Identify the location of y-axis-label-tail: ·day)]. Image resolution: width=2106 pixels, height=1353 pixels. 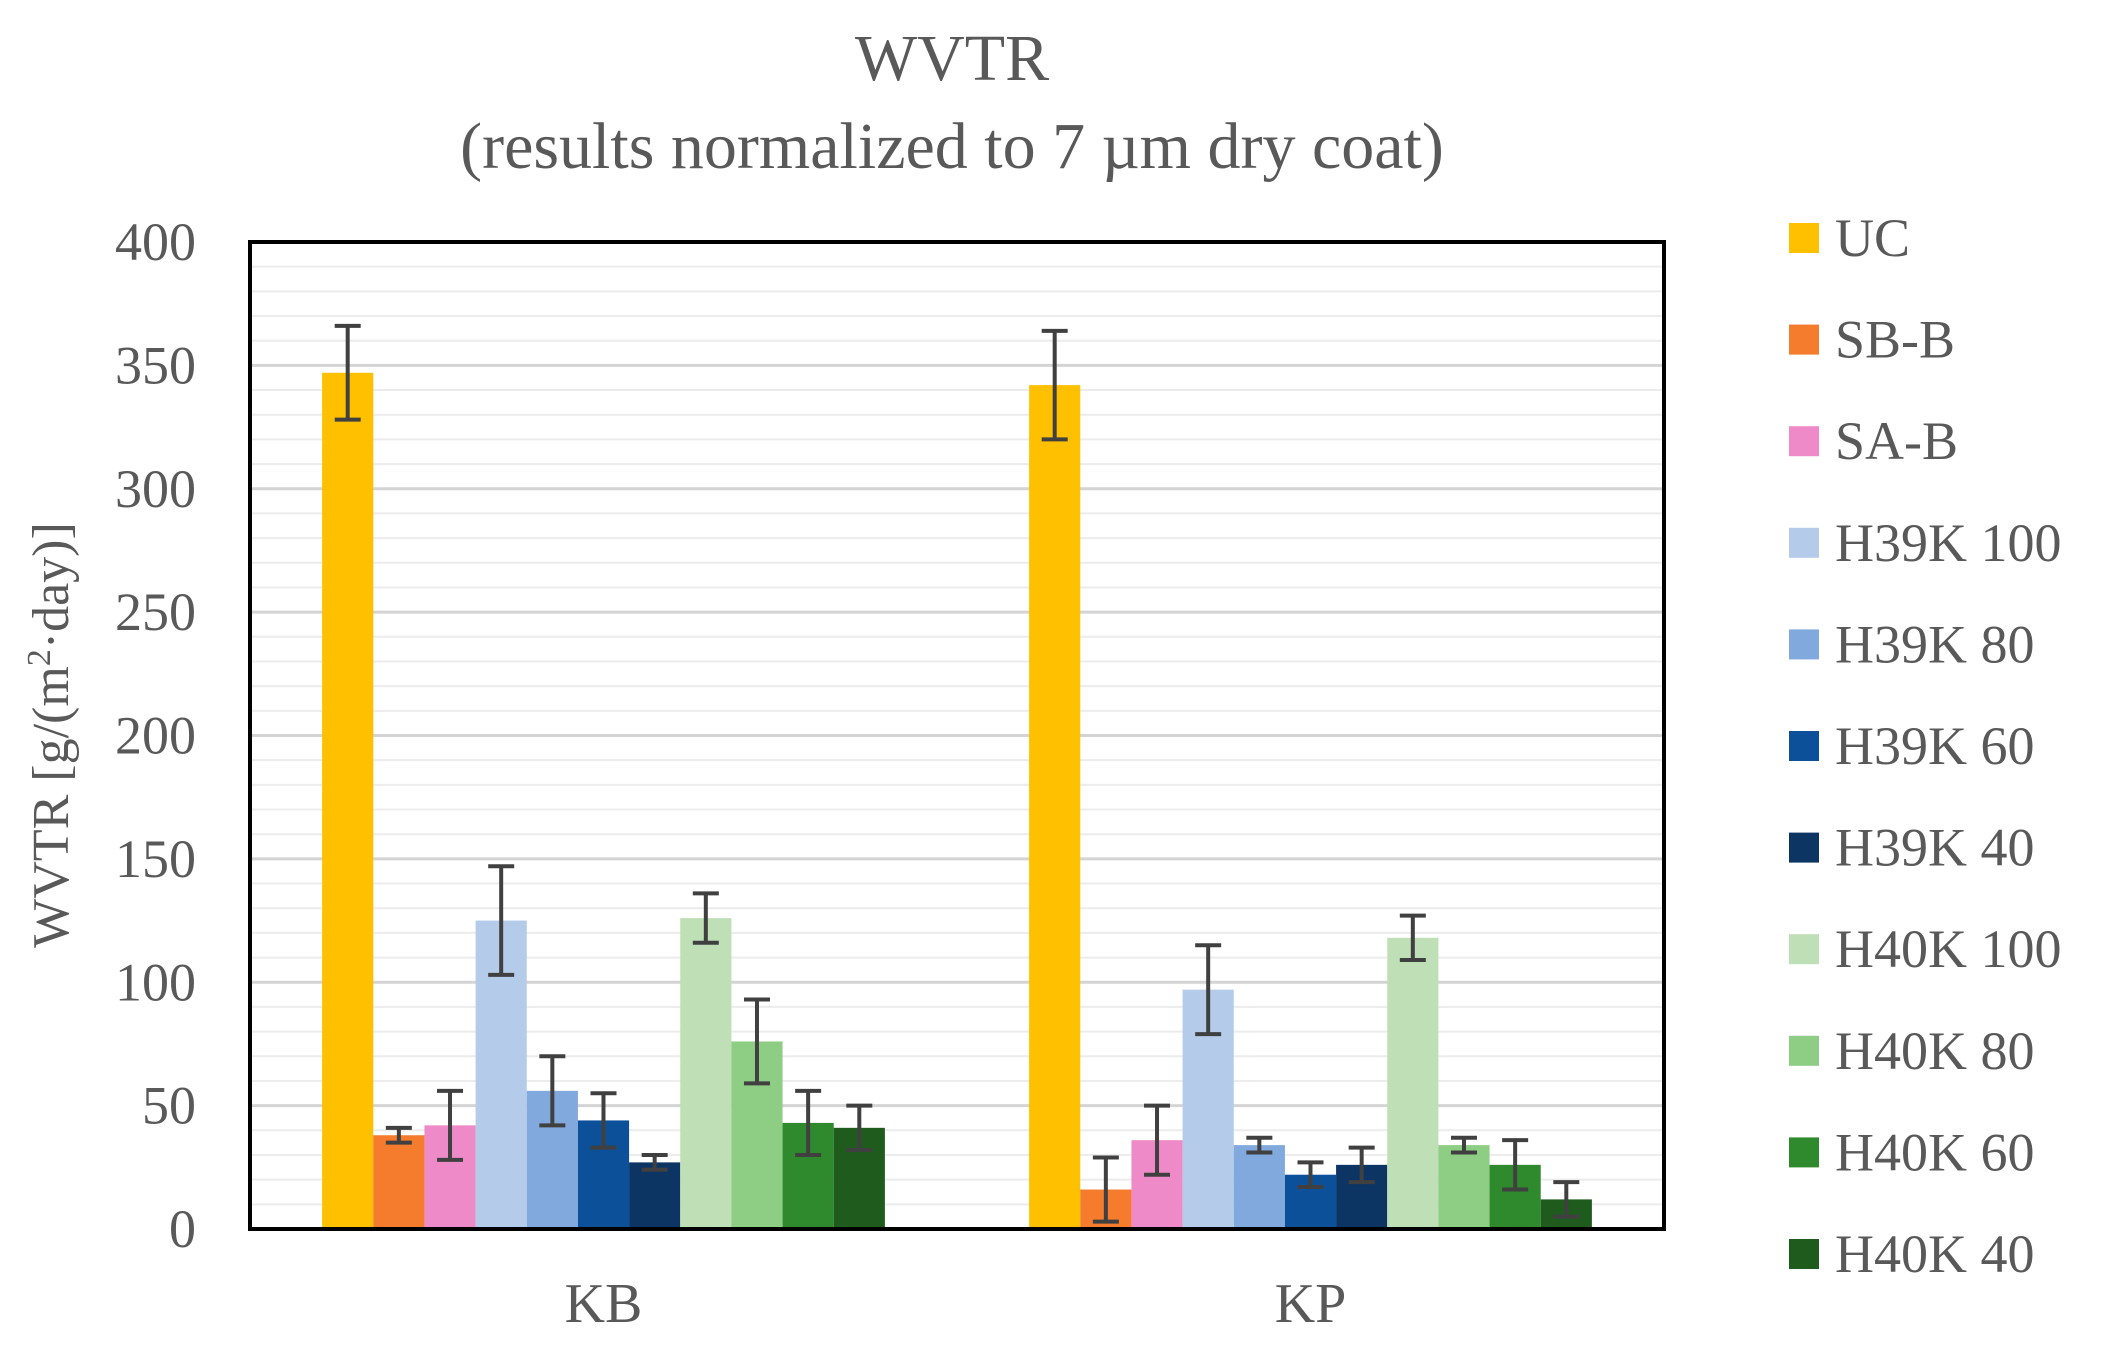
(51, 585).